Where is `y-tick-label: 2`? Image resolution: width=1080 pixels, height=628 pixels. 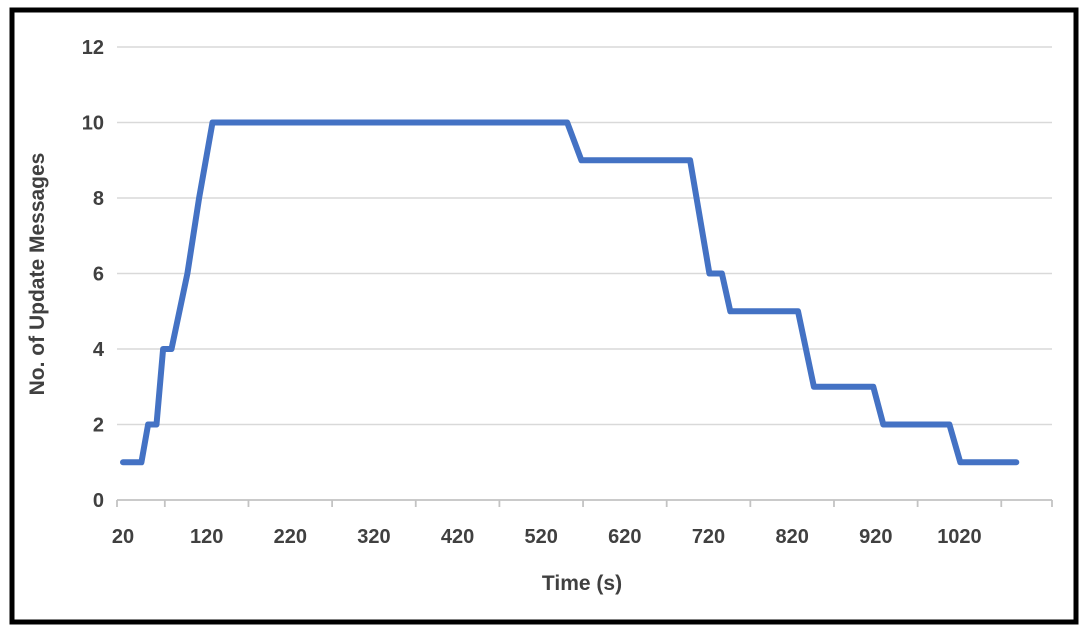 y-tick-label: 2 is located at coordinates (98, 426).